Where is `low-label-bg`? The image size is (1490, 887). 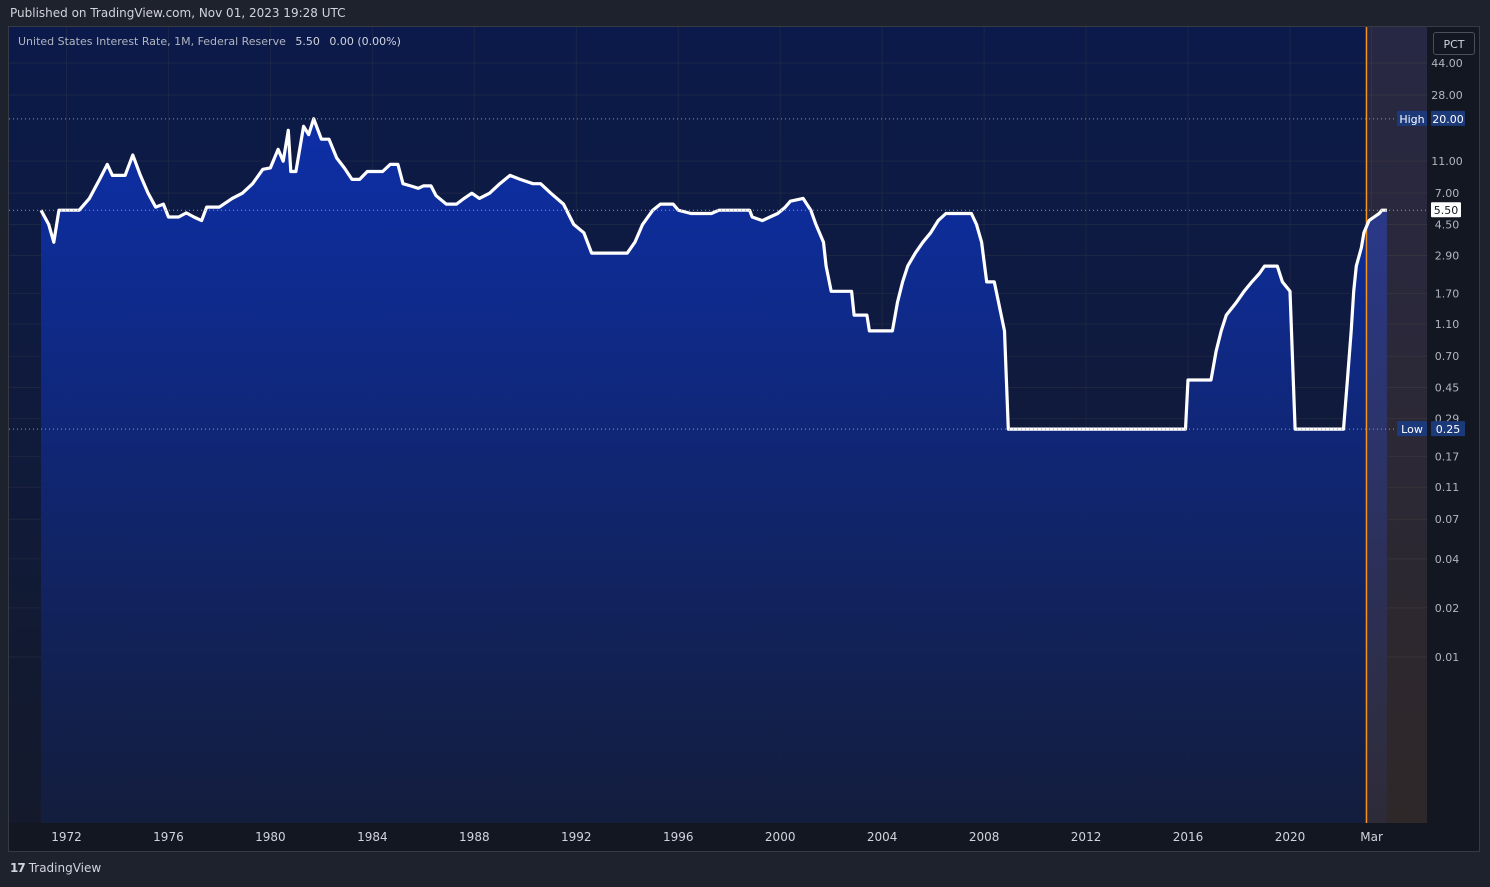 low-label-bg is located at coordinates (1412, 429).